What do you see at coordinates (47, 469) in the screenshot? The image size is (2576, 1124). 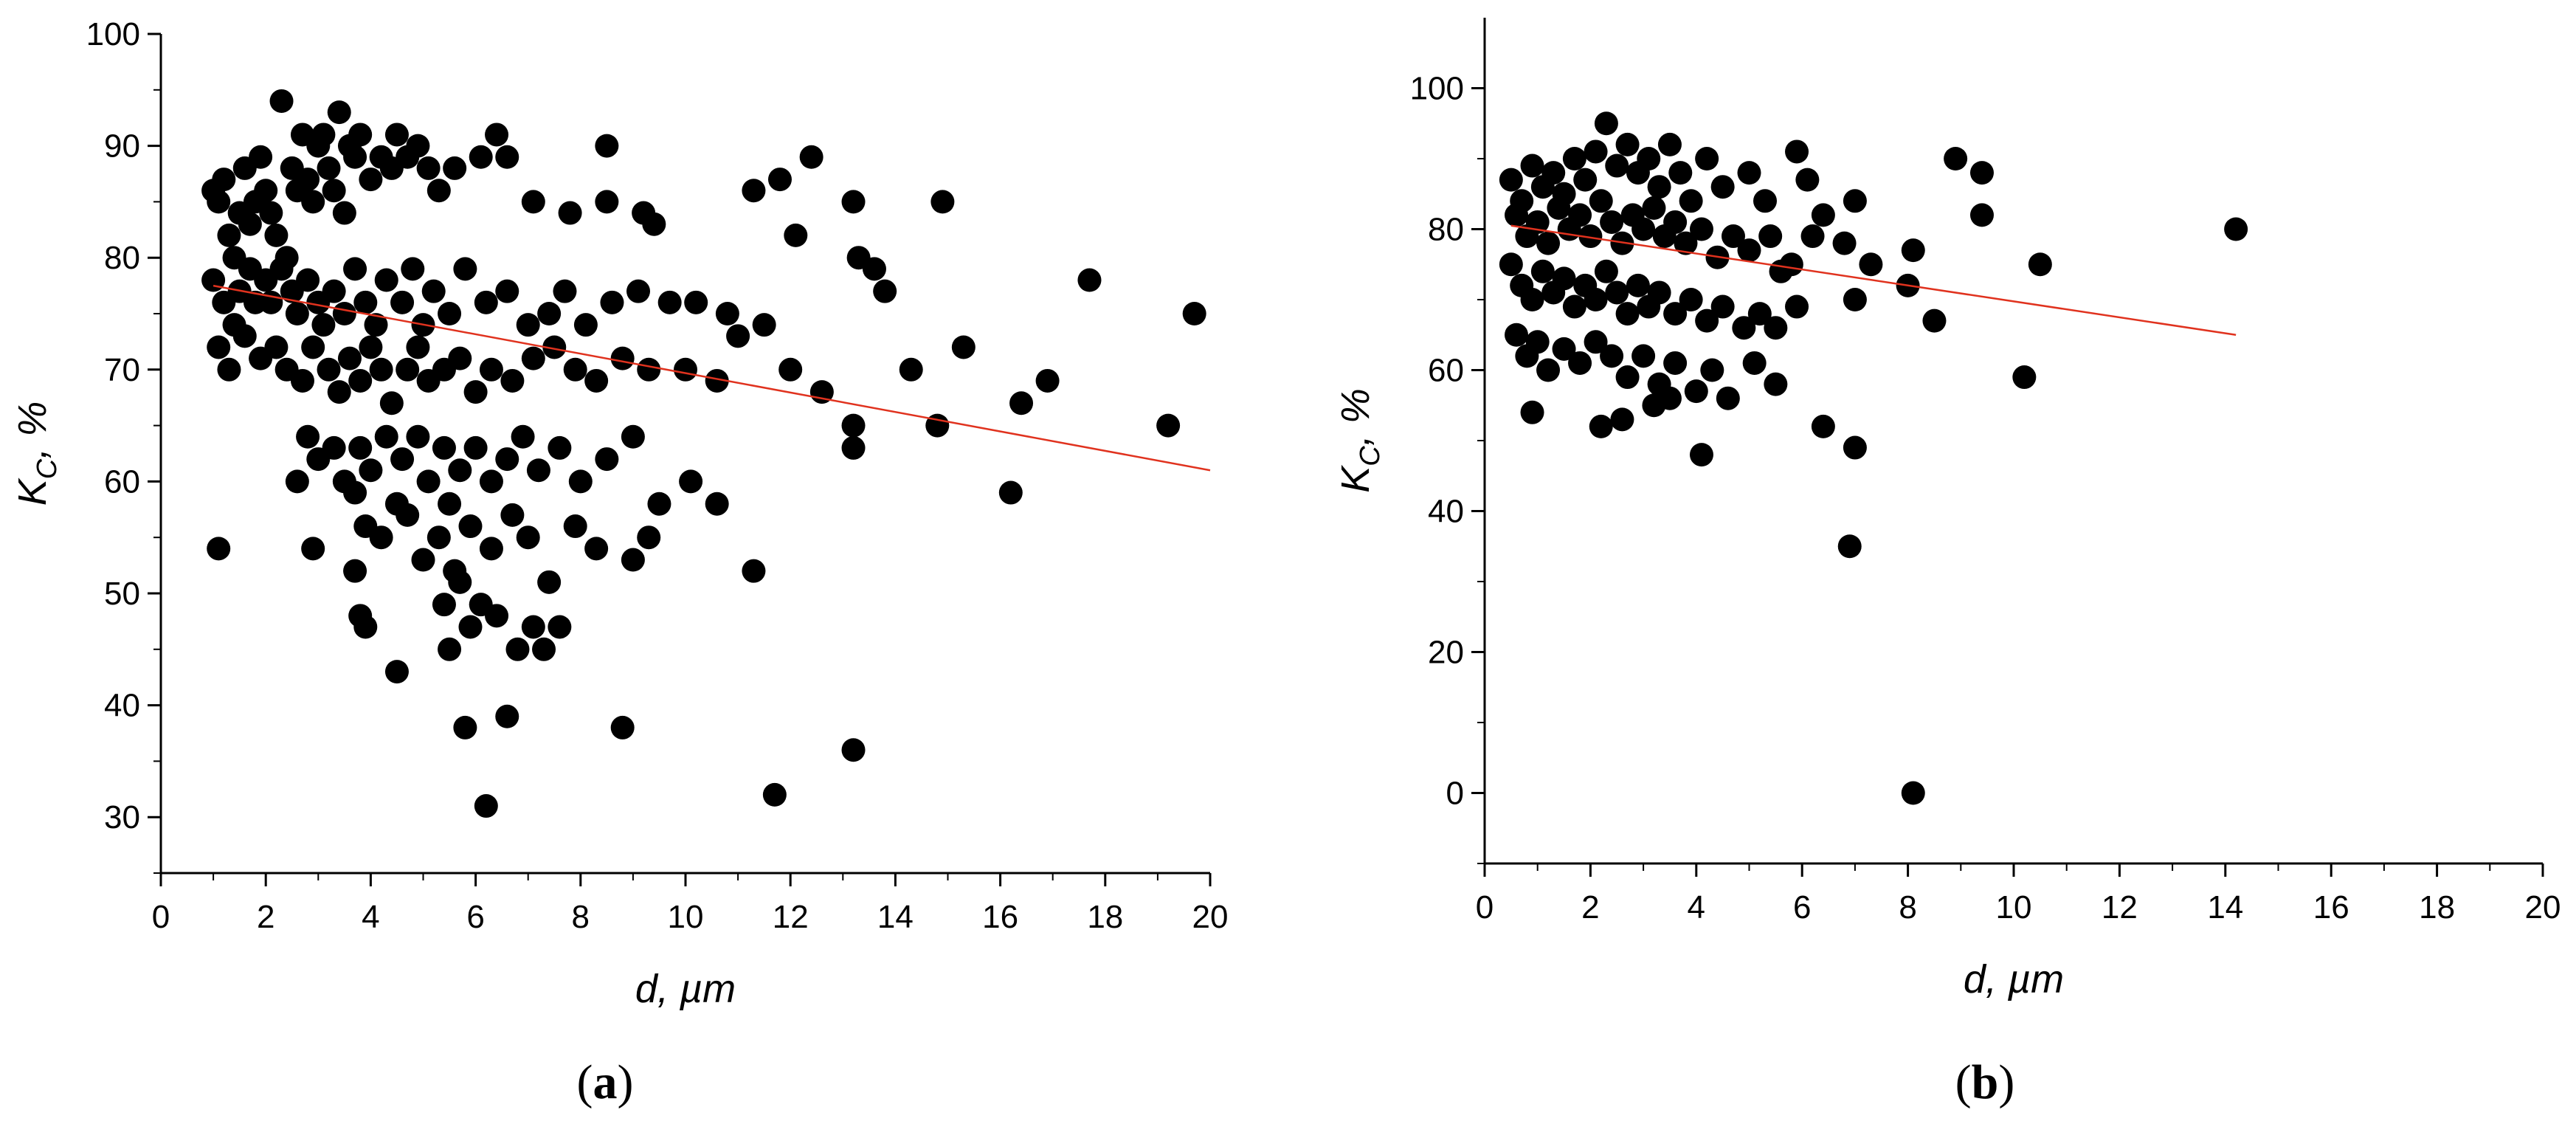 I see `y-axis-title-subscript: C` at bounding box center [47, 469].